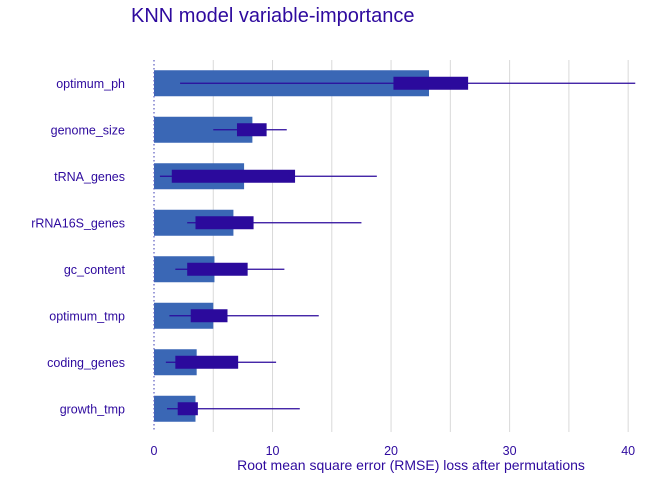 The height and width of the screenshot is (485, 672). Describe the element at coordinates (78, 223) in the screenshot. I see `category-label: rRNA16S_genes` at that location.